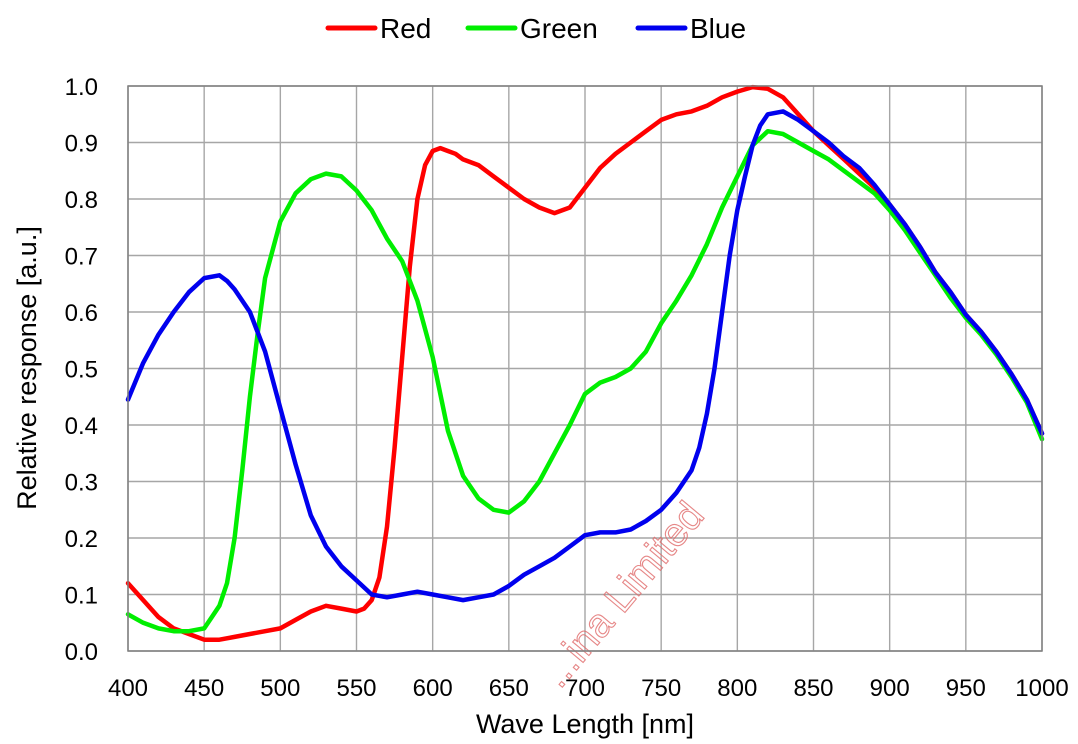  I want to click on y-axis-title: Relative response [a.u.], so click(27, 368).